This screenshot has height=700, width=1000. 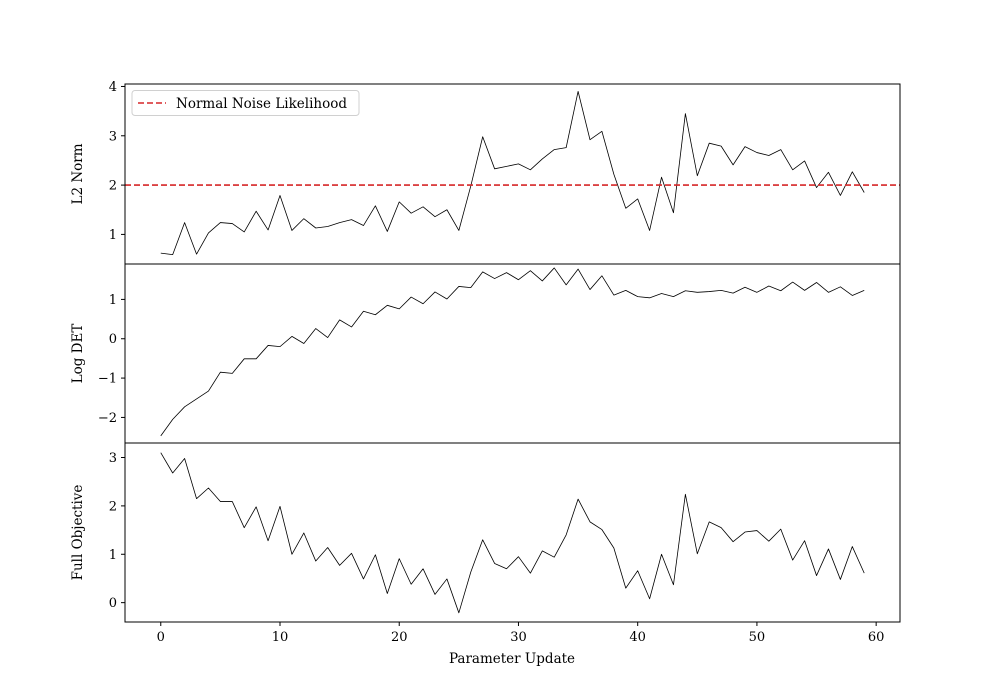 I want to click on panel-l2-norm-ytick-label: 2, so click(x=113, y=186).